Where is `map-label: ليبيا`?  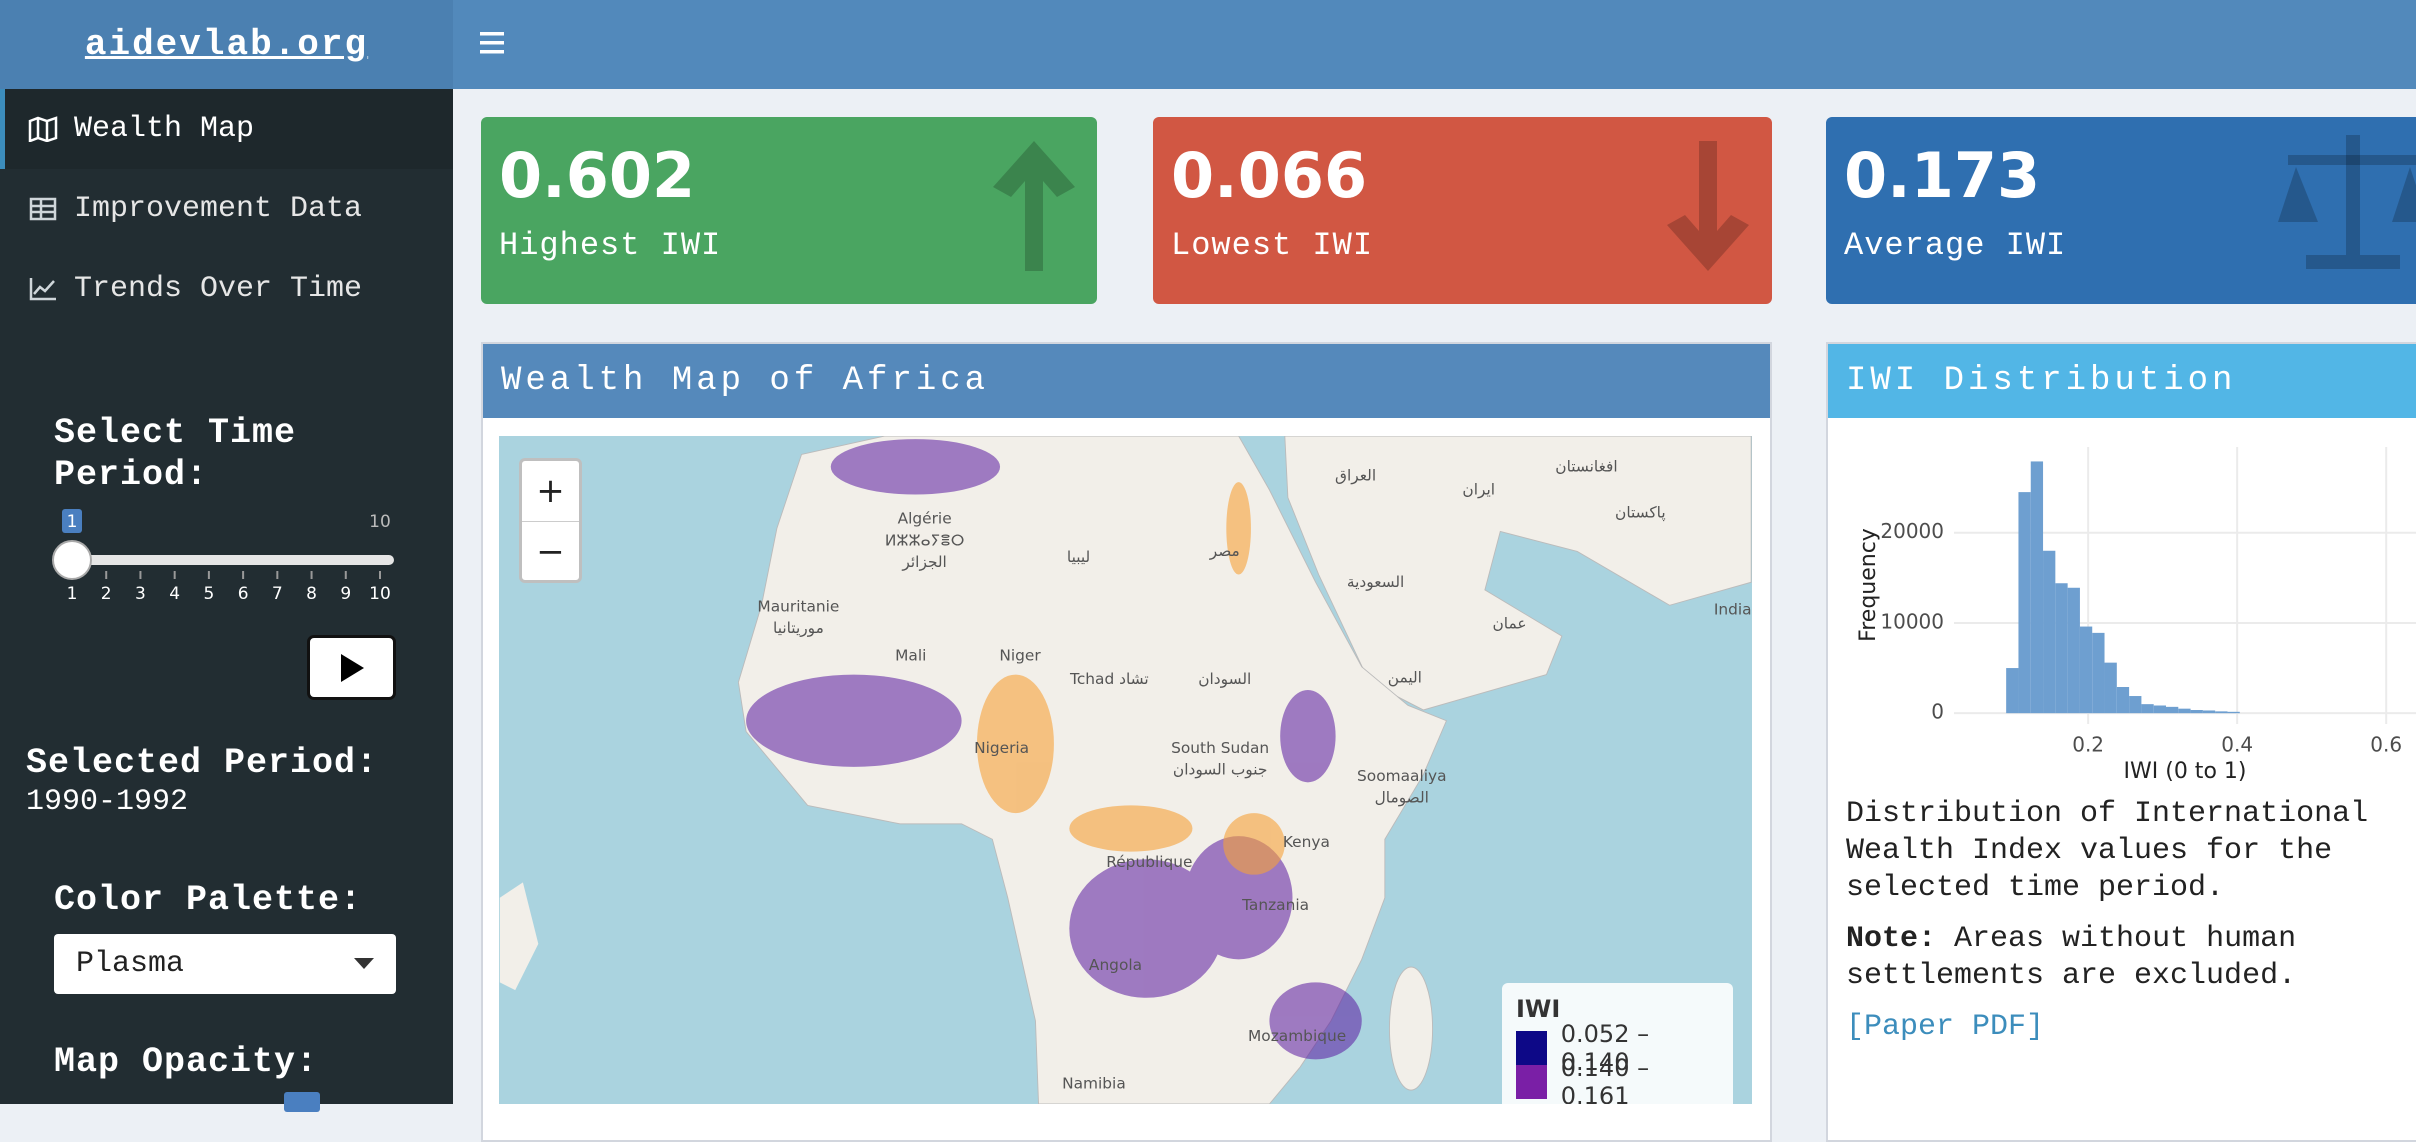 map-label: ليبيا is located at coordinates (1078, 557).